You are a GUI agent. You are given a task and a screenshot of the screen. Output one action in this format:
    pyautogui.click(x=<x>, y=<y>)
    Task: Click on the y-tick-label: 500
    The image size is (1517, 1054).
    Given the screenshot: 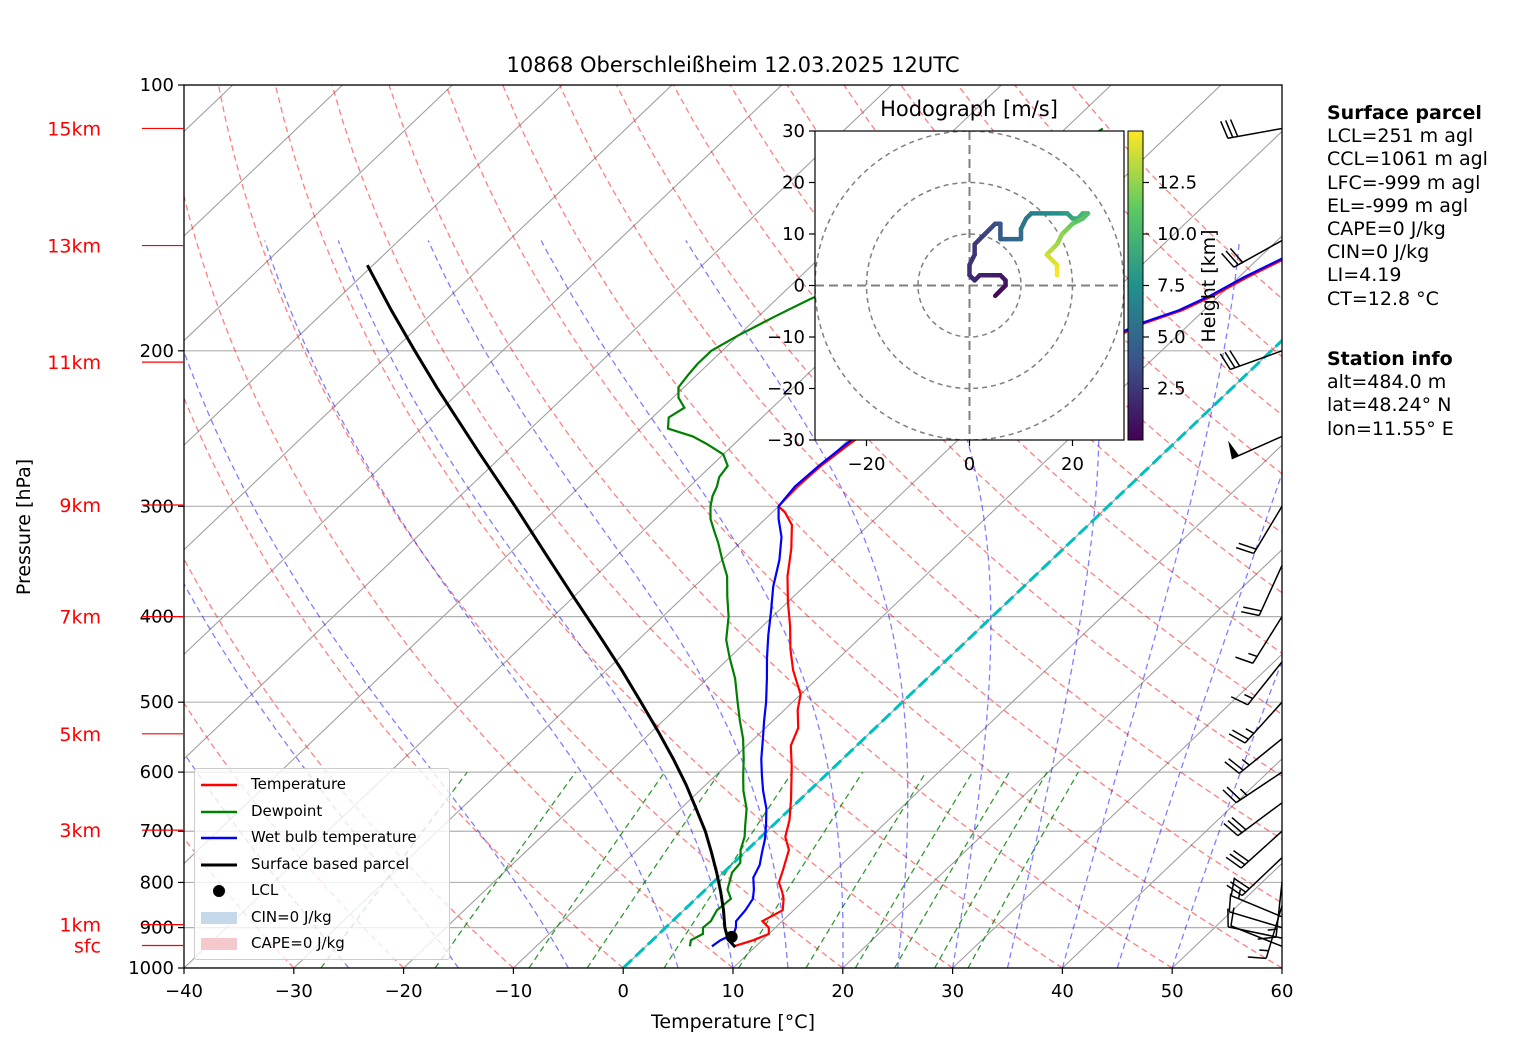 What is the action you would take?
    pyautogui.click(x=157, y=702)
    